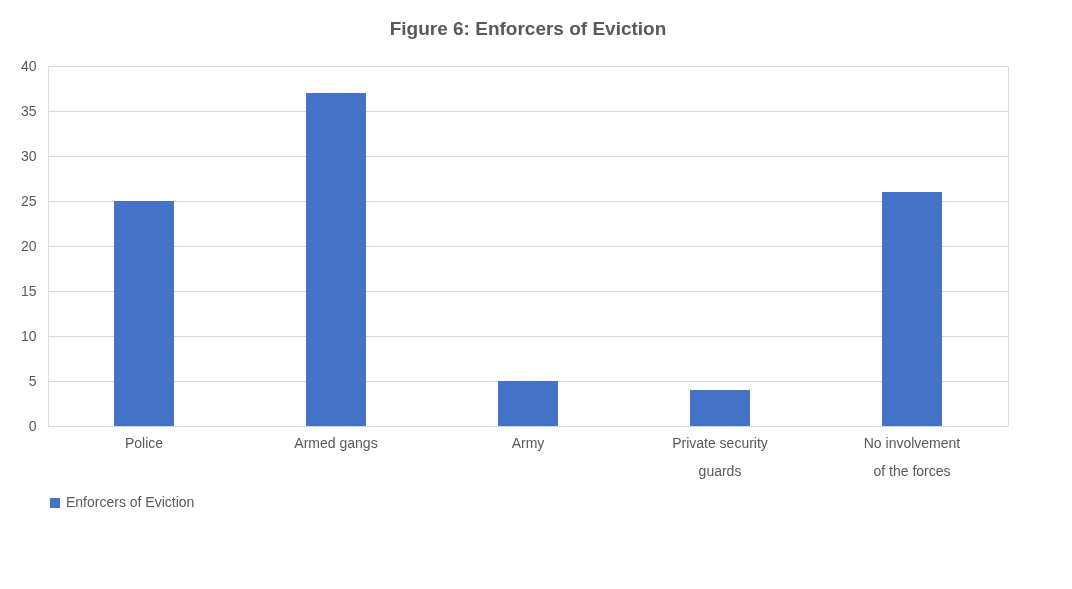 This screenshot has width=1072, height=589. Describe the element at coordinates (720, 456) in the screenshot. I see `x-tick-label: Private security guards` at that location.